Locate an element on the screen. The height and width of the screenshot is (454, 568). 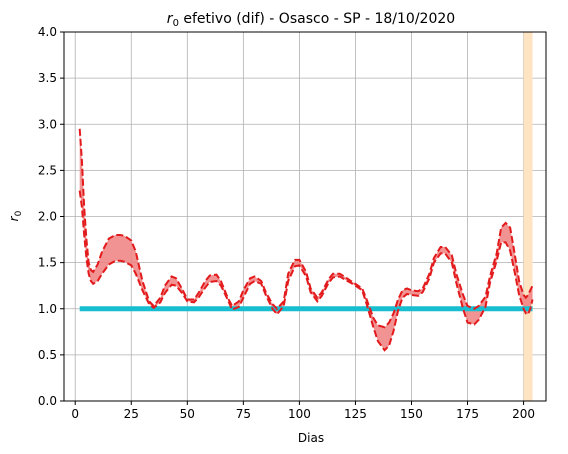
x-tick-label: 125 is located at coordinates (355, 414).